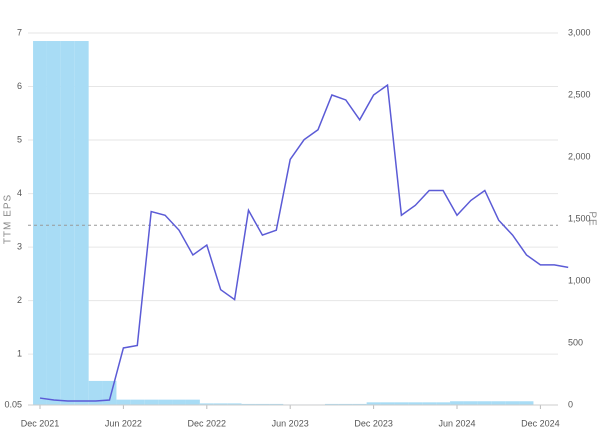 The width and height of the screenshot is (600, 440). Describe the element at coordinates (575, 342) in the screenshot. I see `y2-tick-label: 500` at that location.